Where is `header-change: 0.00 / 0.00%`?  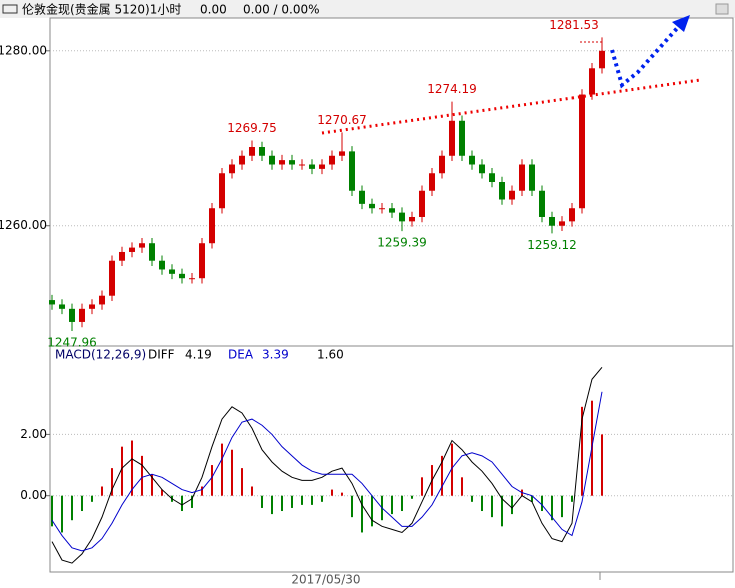
header-change: 0.00 / 0.00% is located at coordinates (281, 10).